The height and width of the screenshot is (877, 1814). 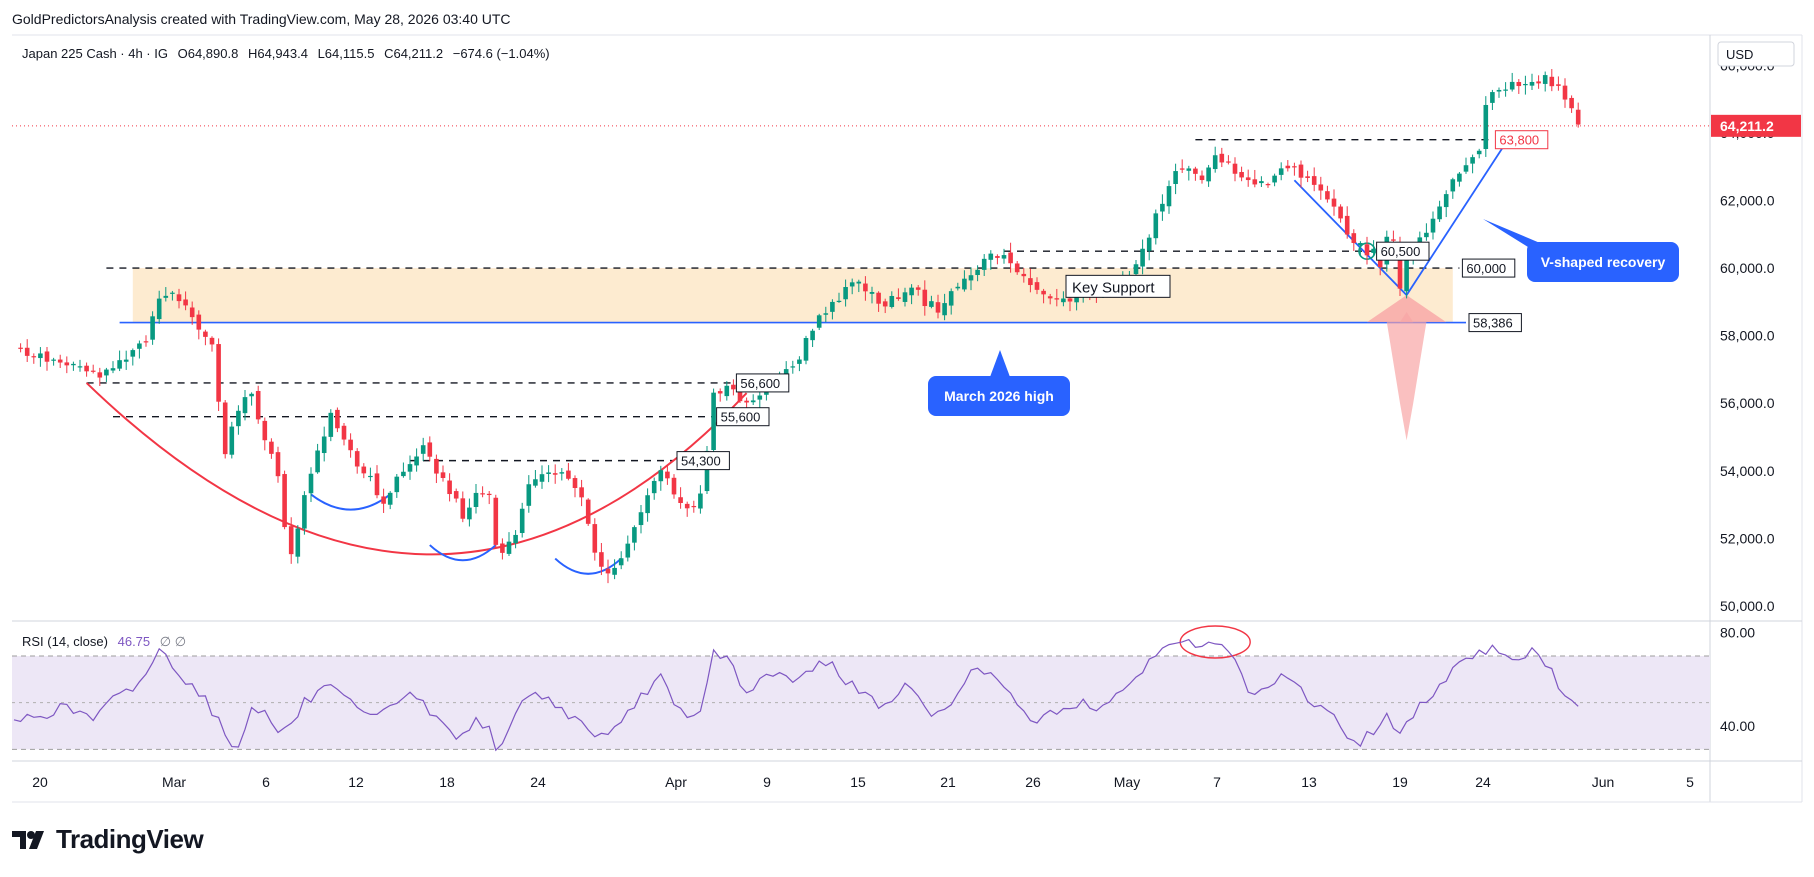 What do you see at coordinates (1747, 336) in the screenshot?
I see `price-tick-label: 58,000.0` at bounding box center [1747, 336].